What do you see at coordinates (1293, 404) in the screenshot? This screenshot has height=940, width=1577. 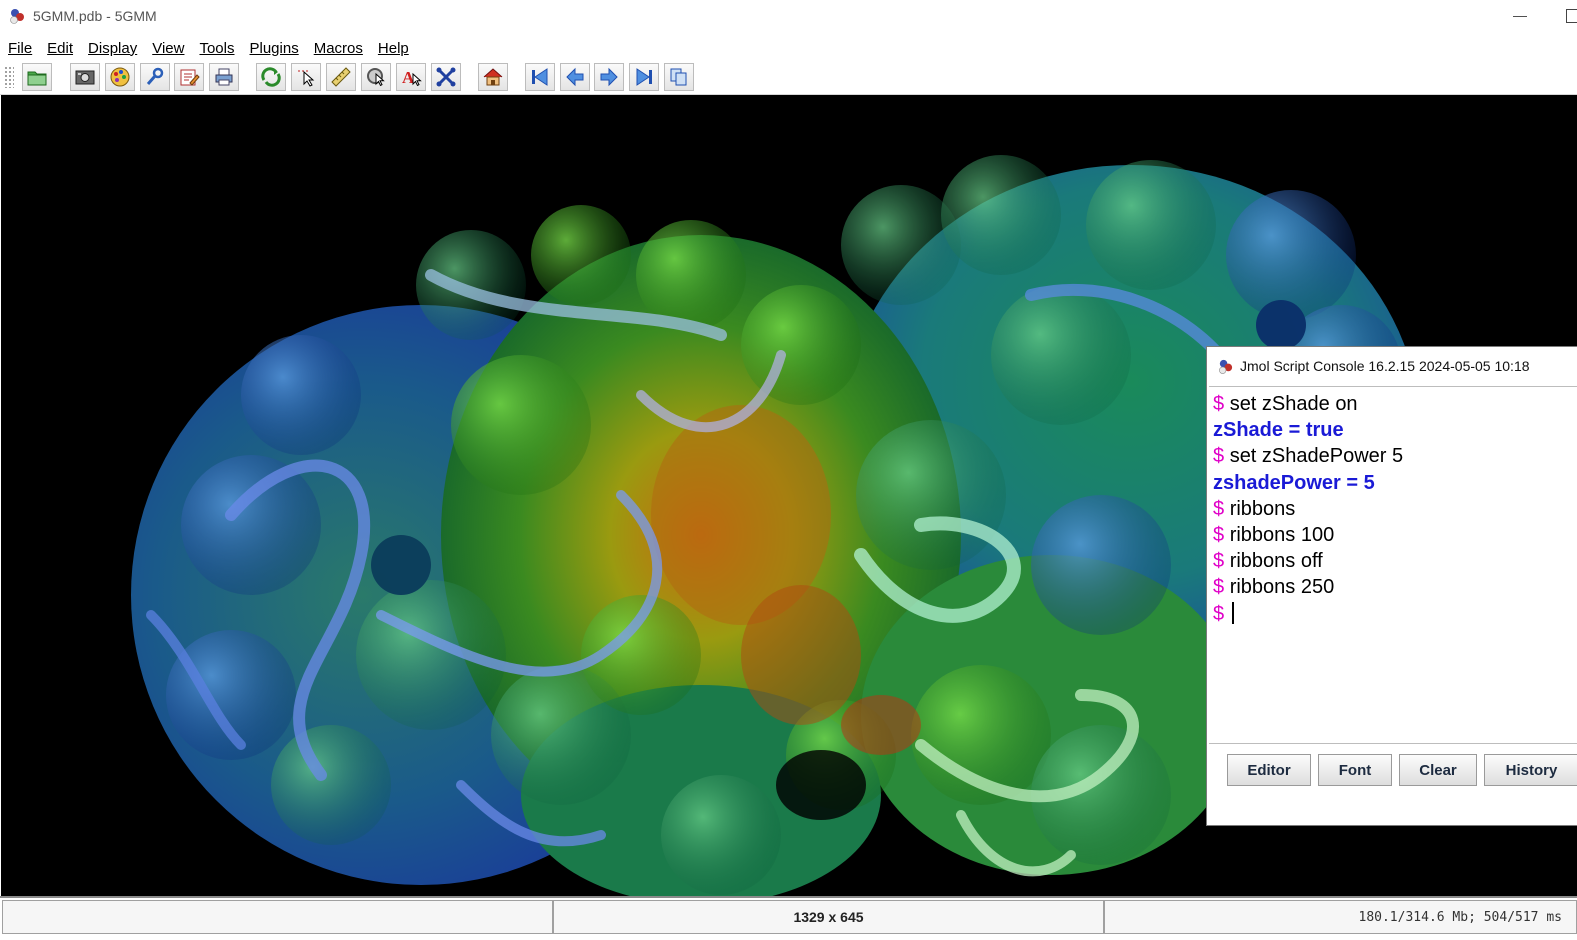 I see `command-text: set zShade on` at bounding box center [1293, 404].